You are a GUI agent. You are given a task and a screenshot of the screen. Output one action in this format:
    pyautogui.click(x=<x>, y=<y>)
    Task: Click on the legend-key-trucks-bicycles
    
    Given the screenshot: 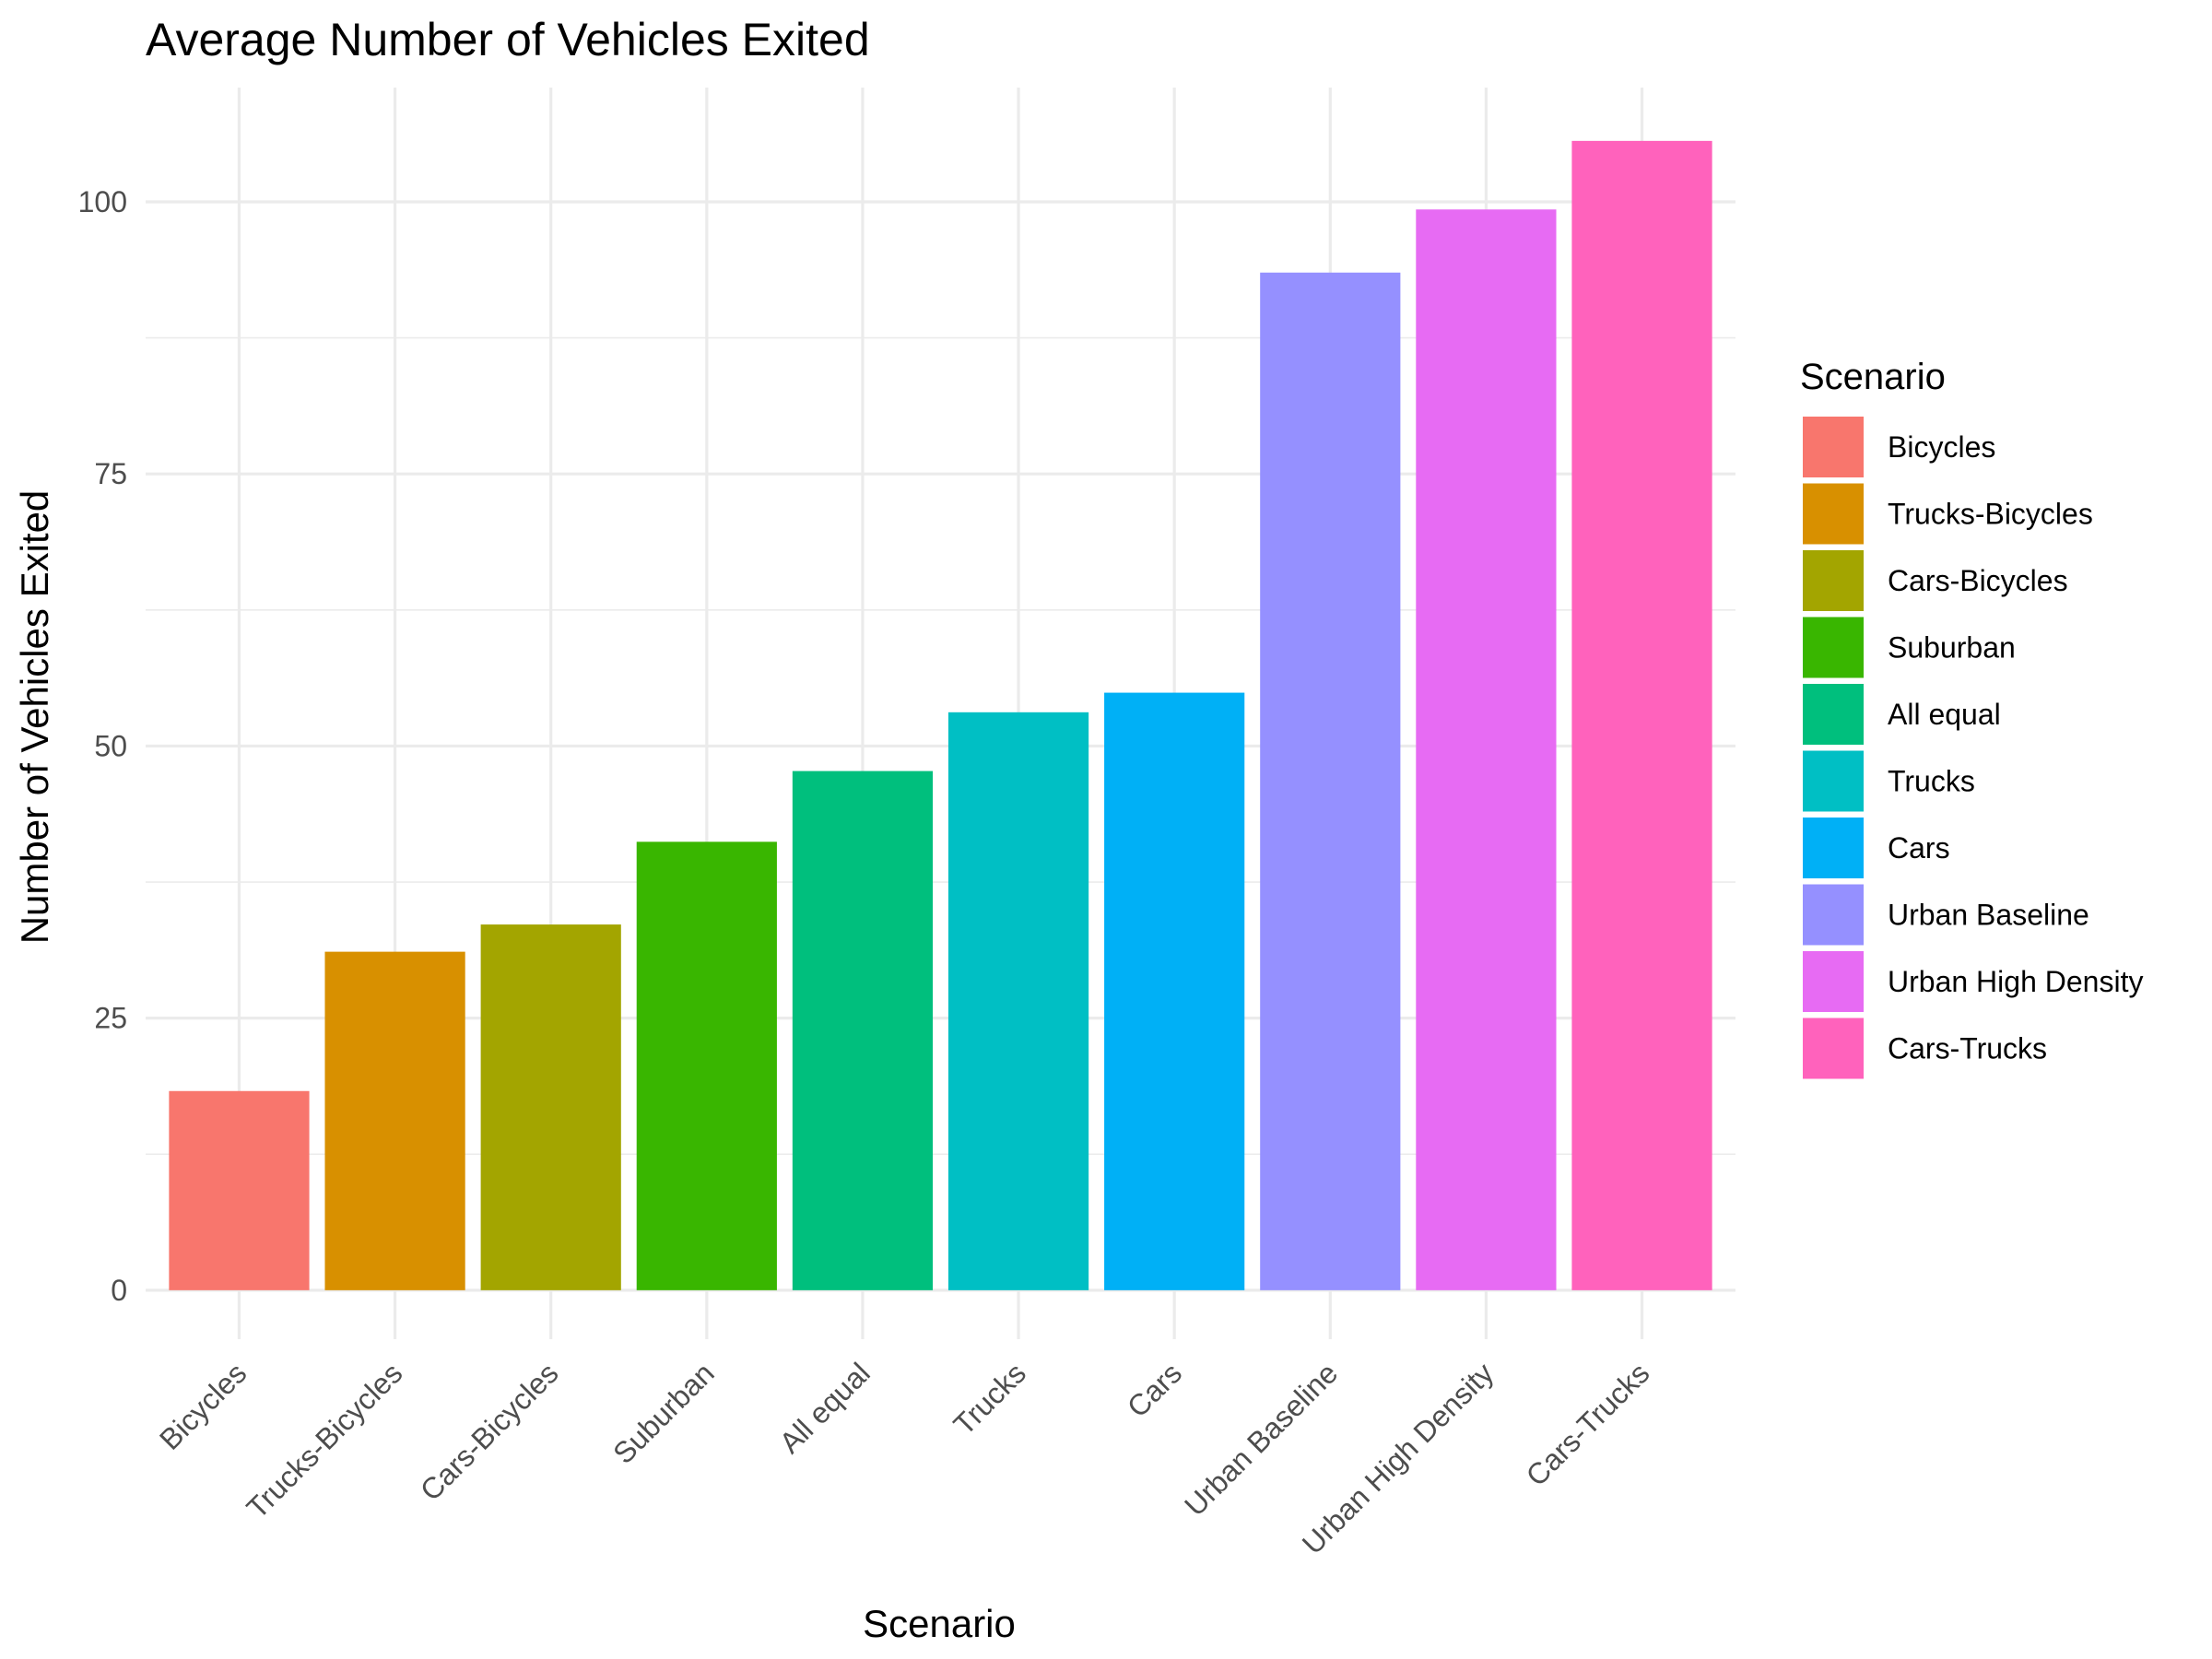 What is the action you would take?
    pyautogui.click(x=1833, y=514)
    